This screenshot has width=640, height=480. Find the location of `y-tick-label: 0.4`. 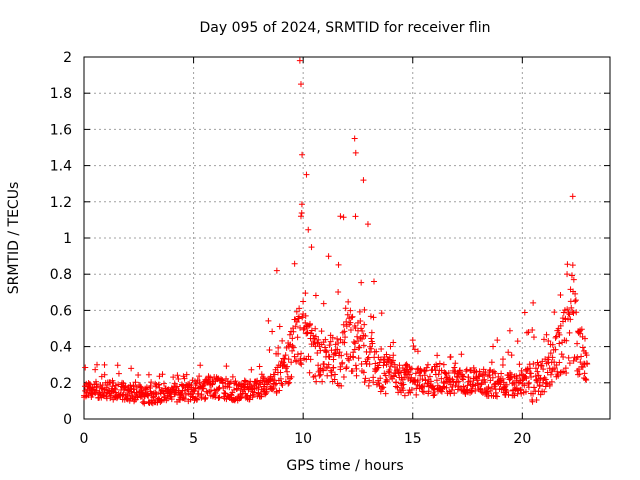

y-tick-label: 0.4 is located at coordinates (61, 348).